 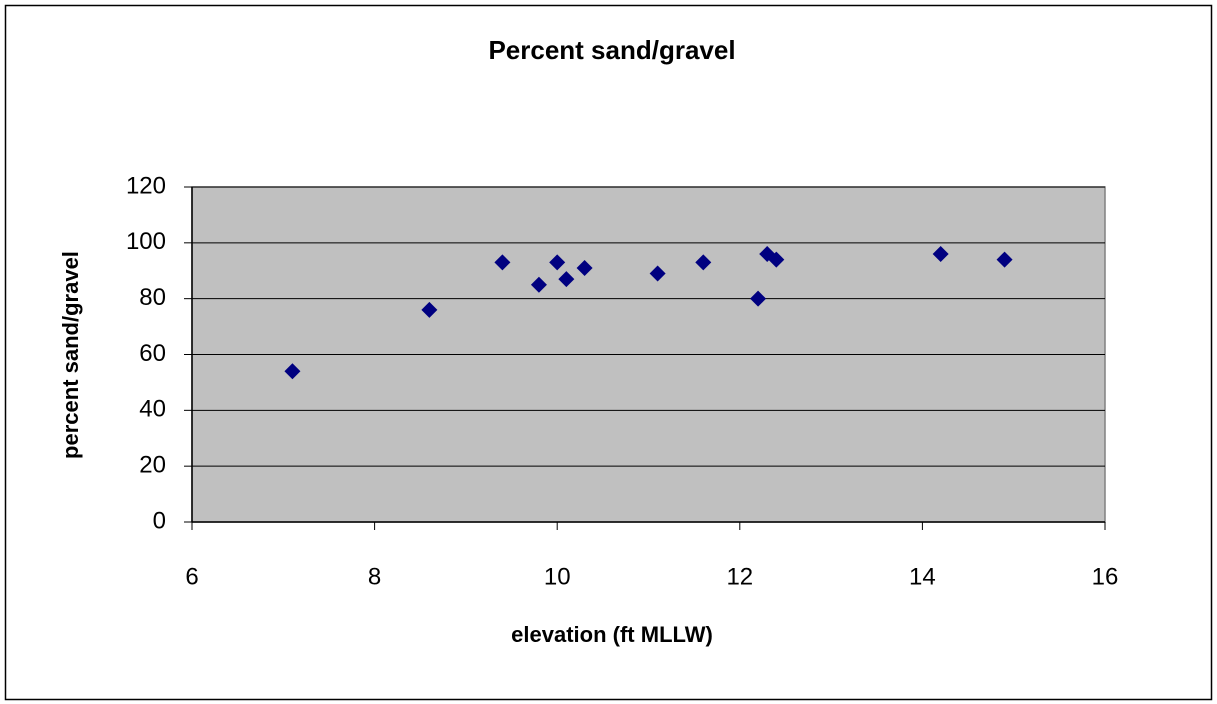 I want to click on y-tick-label: 120, so click(x=146, y=185).